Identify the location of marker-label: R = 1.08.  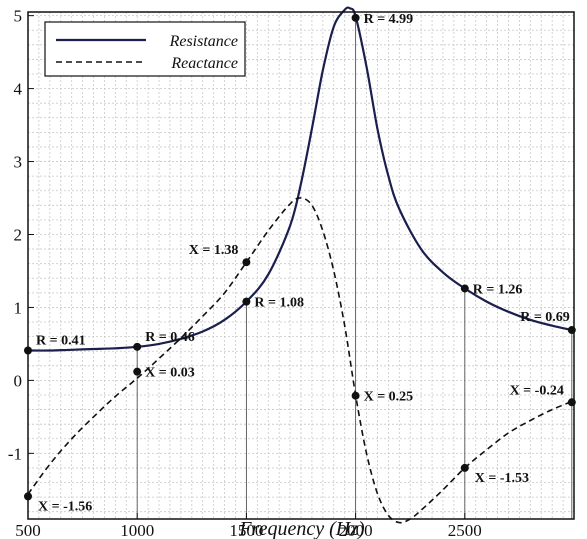
(279, 303).